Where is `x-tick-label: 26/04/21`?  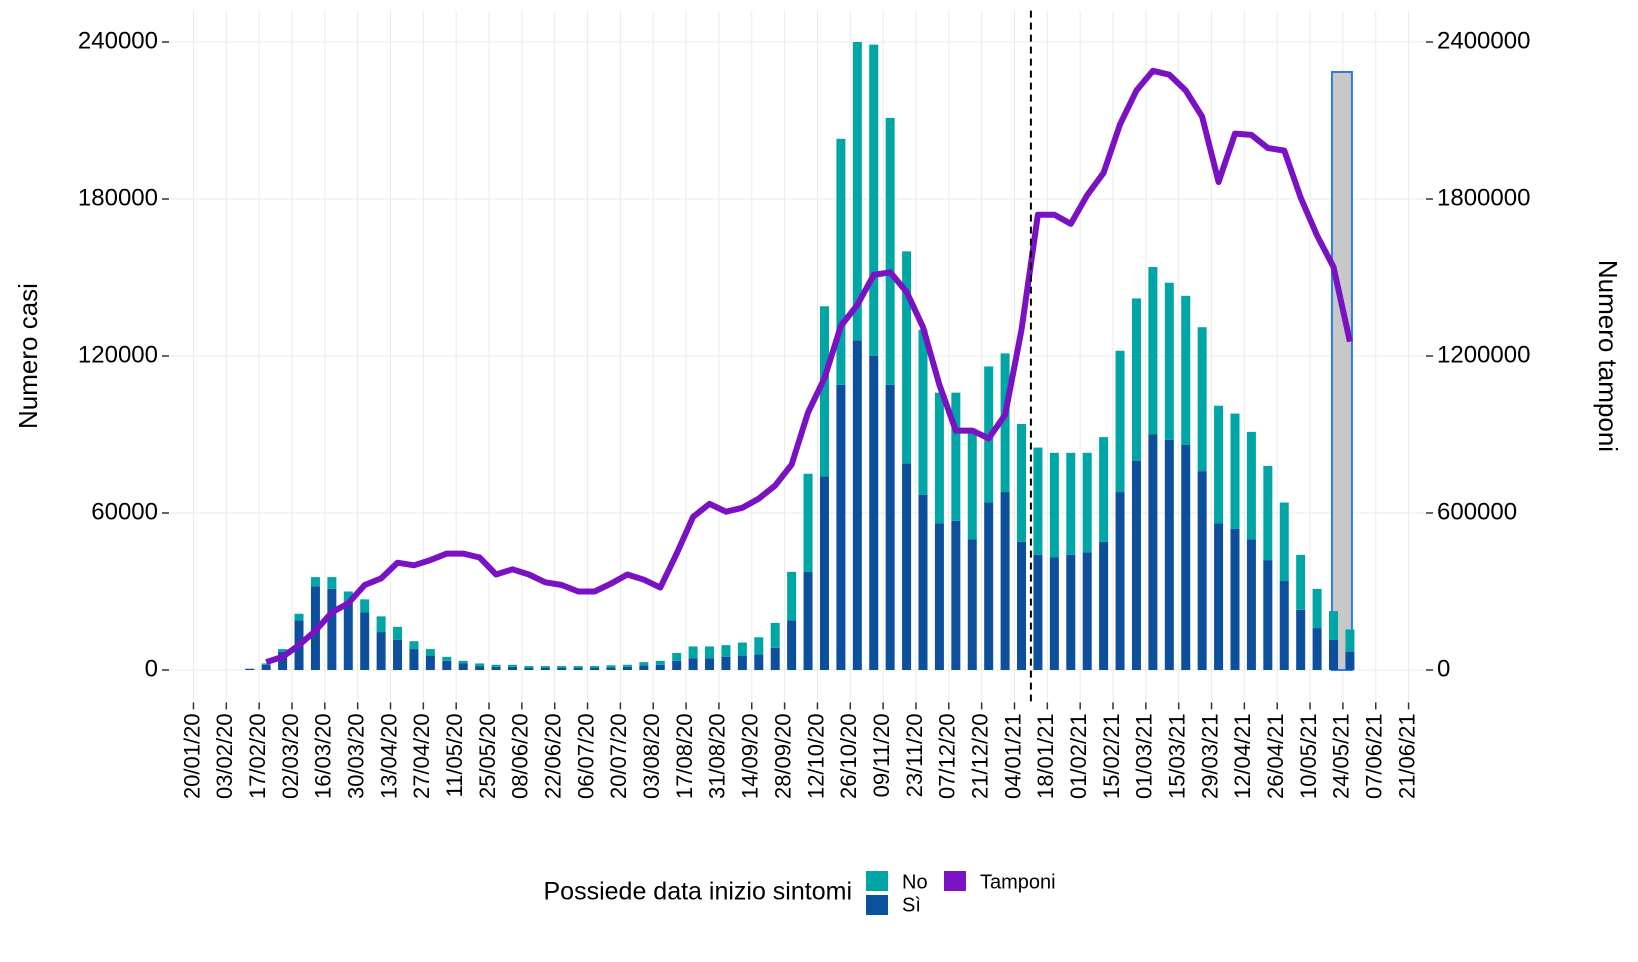
x-tick-label: 26/04/21 is located at coordinates (1275, 756).